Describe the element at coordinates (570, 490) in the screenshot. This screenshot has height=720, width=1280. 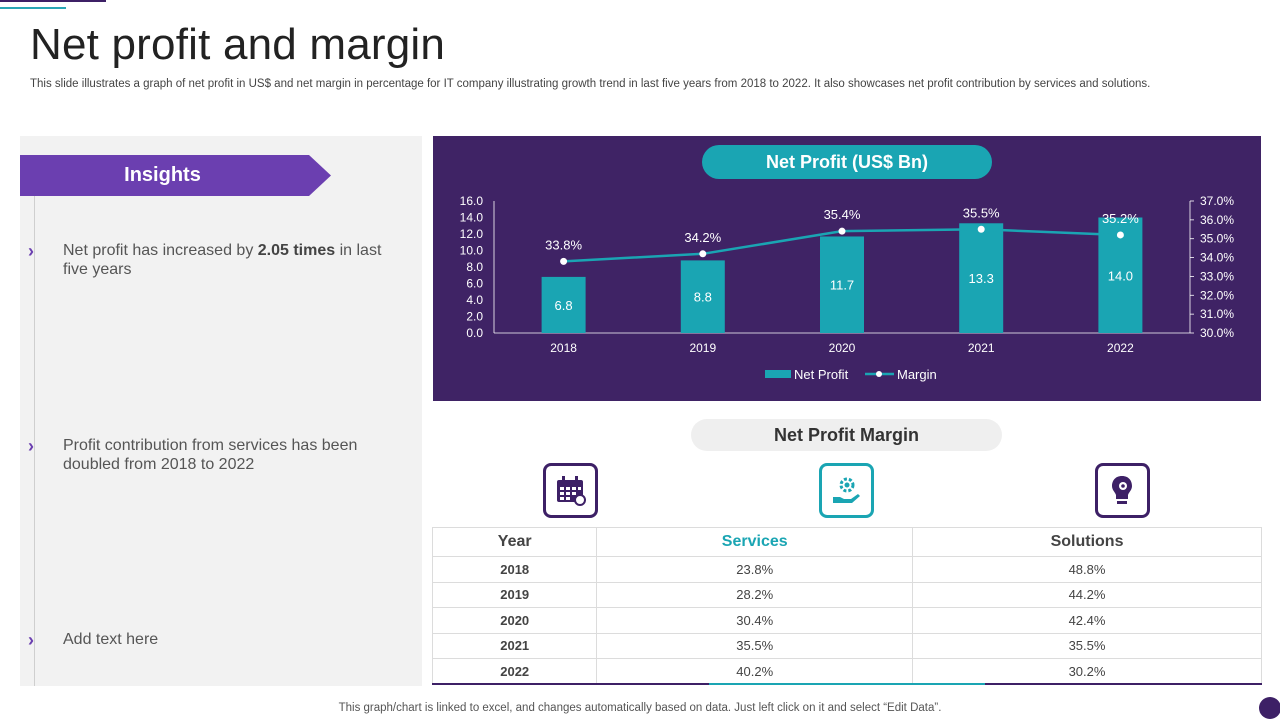
I see `calendar-icon` at that location.